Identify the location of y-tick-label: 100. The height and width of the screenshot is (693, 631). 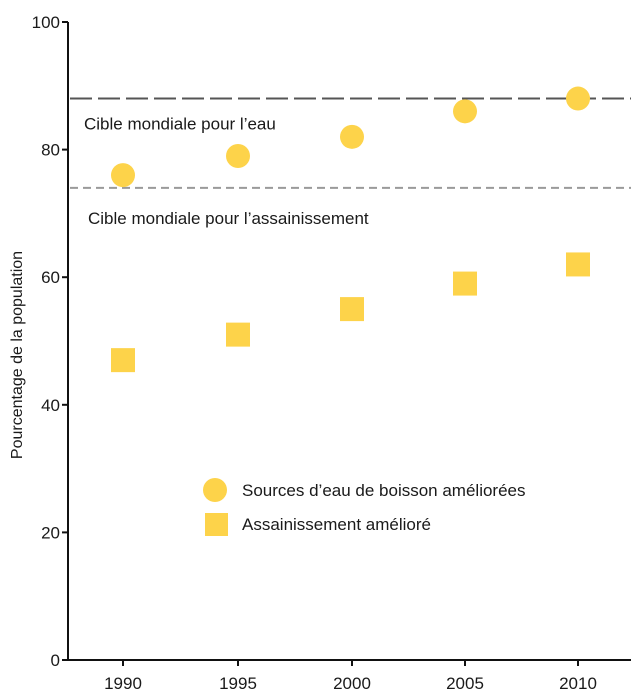
(46, 22).